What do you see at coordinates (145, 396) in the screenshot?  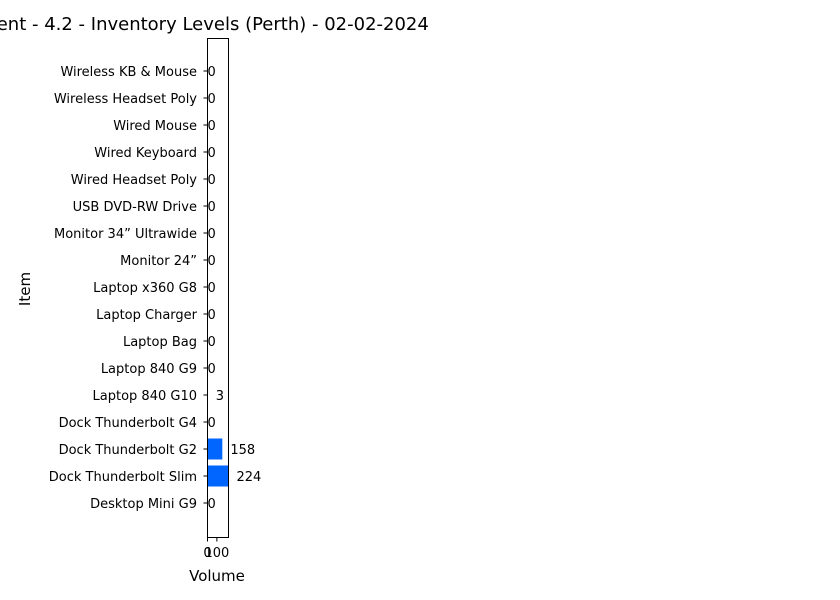 I see `y-tick-label: Laptop 840 G10` at bounding box center [145, 396].